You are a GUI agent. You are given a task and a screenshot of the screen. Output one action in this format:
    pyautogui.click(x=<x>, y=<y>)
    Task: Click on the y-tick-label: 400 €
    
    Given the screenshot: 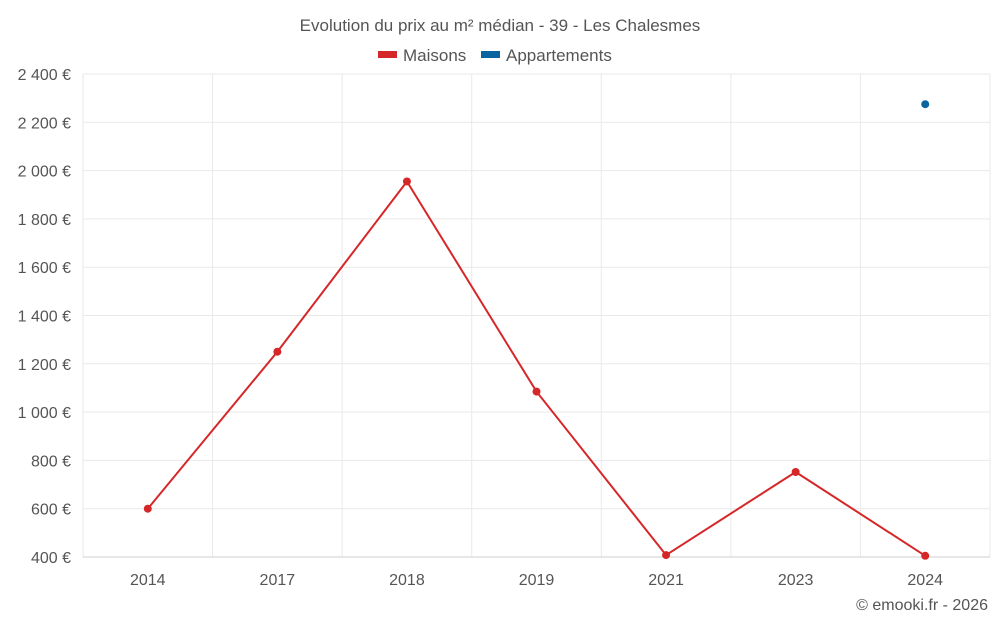 What is the action you would take?
    pyautogui.click(x=51, y=558)
    